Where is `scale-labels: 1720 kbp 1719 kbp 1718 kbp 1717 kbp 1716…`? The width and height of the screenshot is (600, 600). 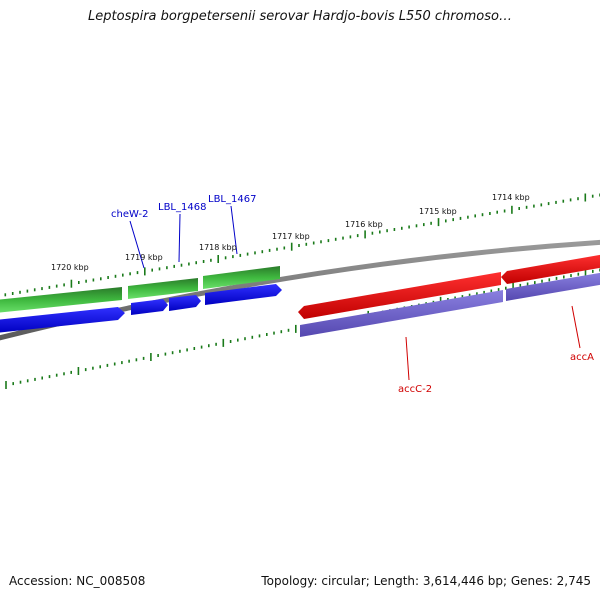 scale-labels: 1720 kbp 1719 kbp 1718 kbp 1717 kbp 1716… is located at coordinates (290, 232).